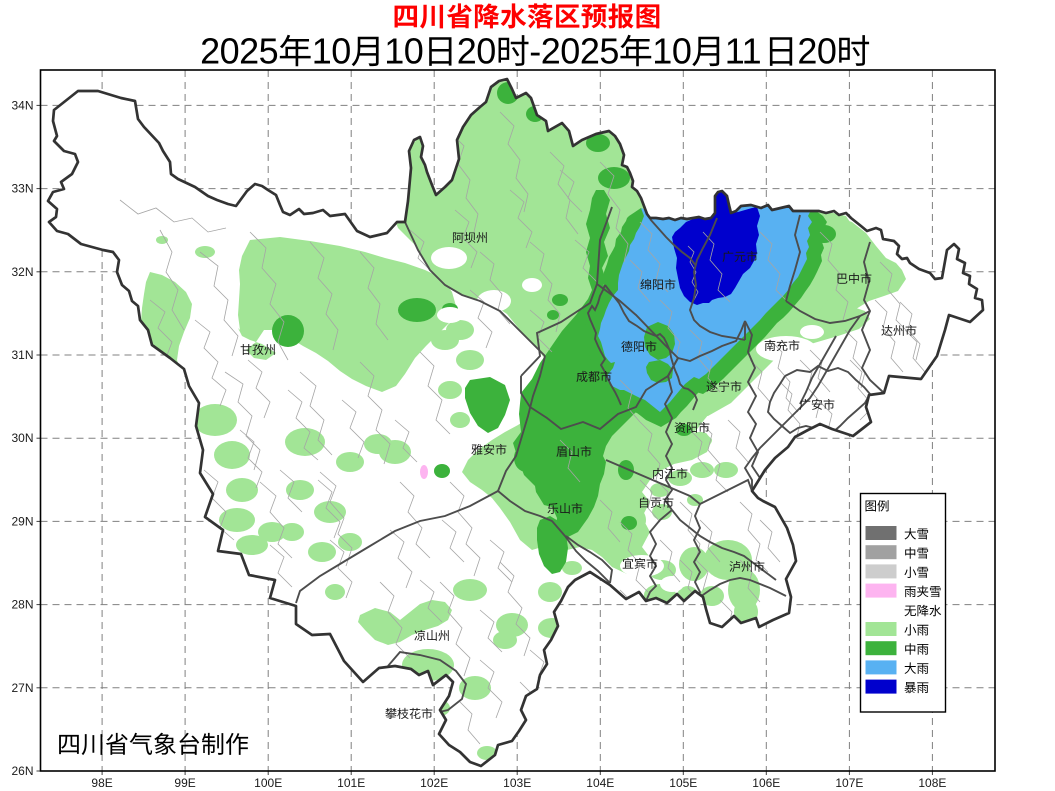  I want to click on svg-text: 103E, so click(517, 783).